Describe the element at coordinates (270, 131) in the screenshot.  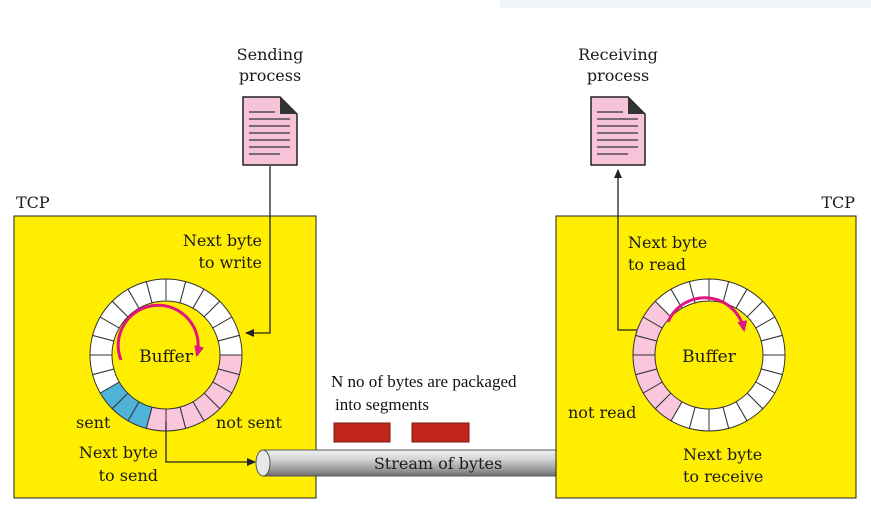
I see `sending-document-icon` at that location.